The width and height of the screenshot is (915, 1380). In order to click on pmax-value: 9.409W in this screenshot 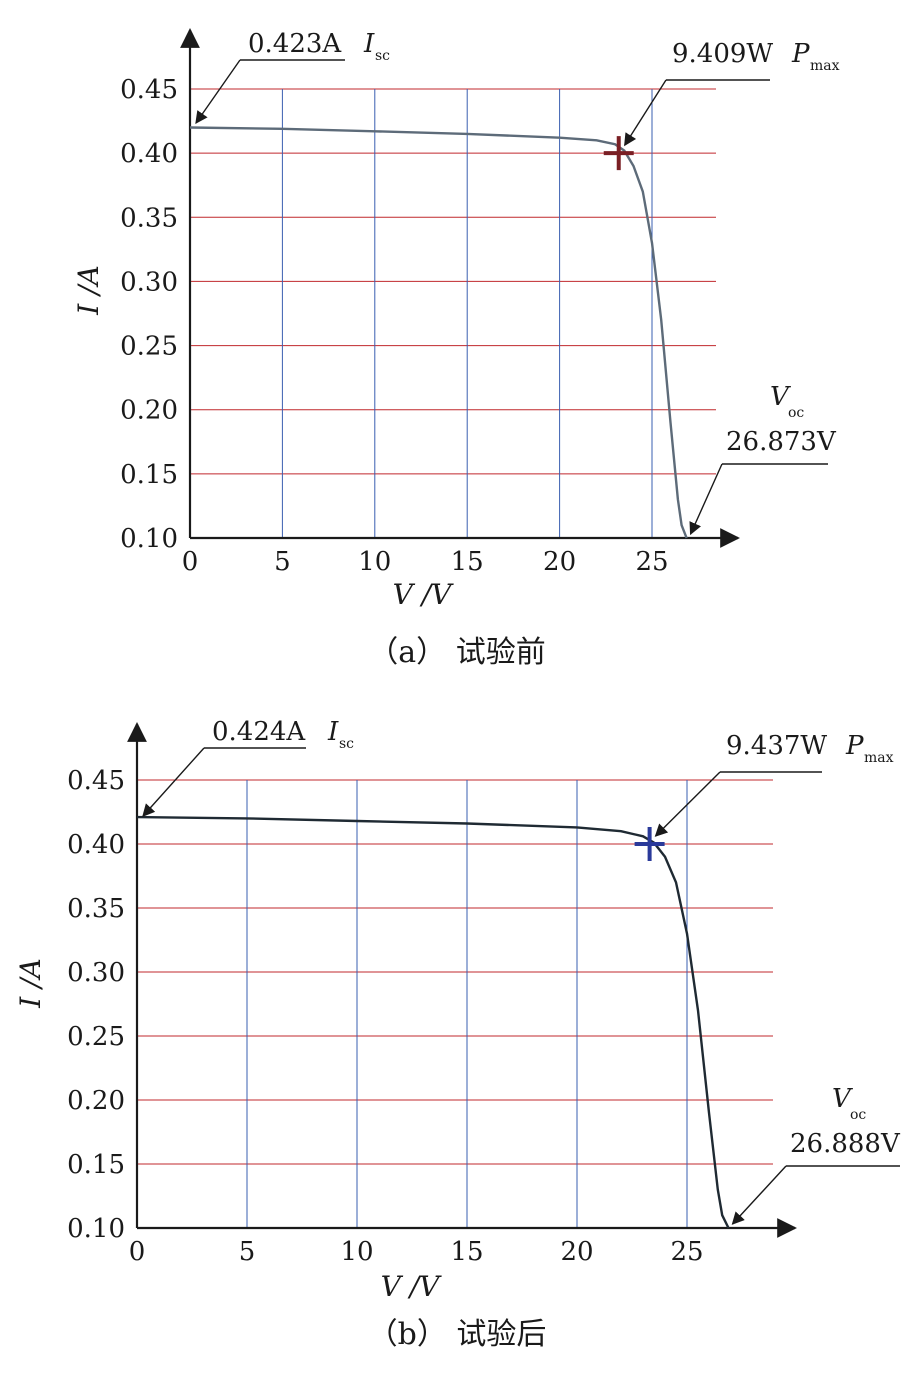, I will do `click(722, 54)`.